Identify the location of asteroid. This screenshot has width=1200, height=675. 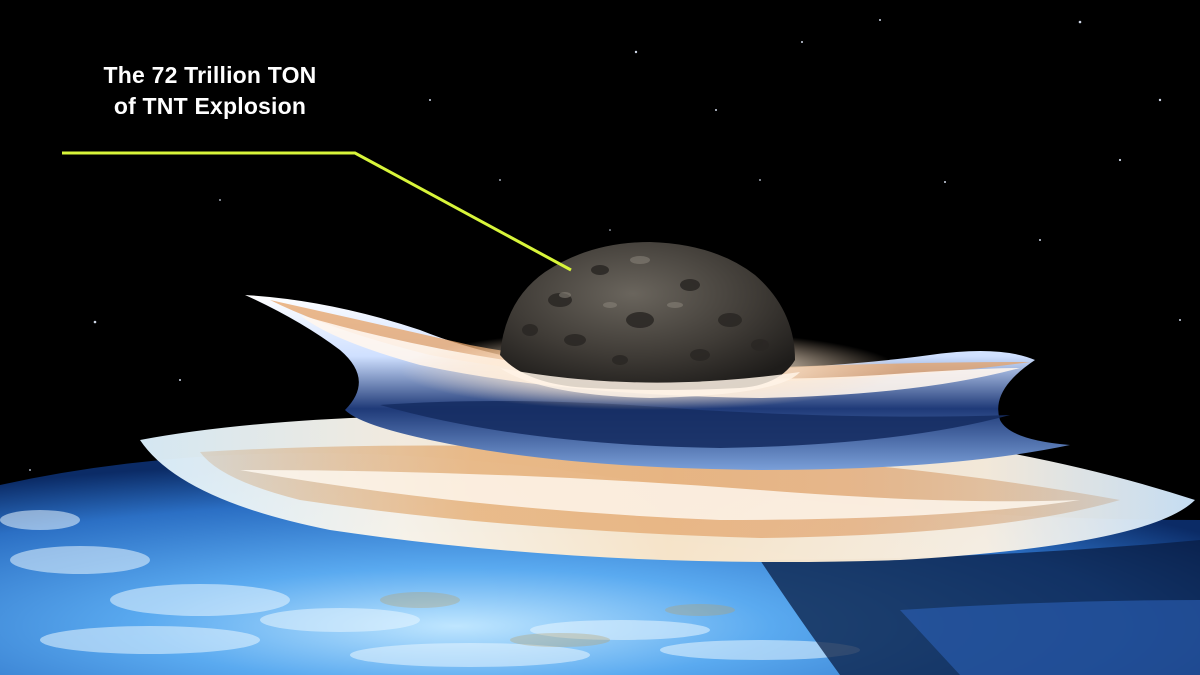
(650, 320).